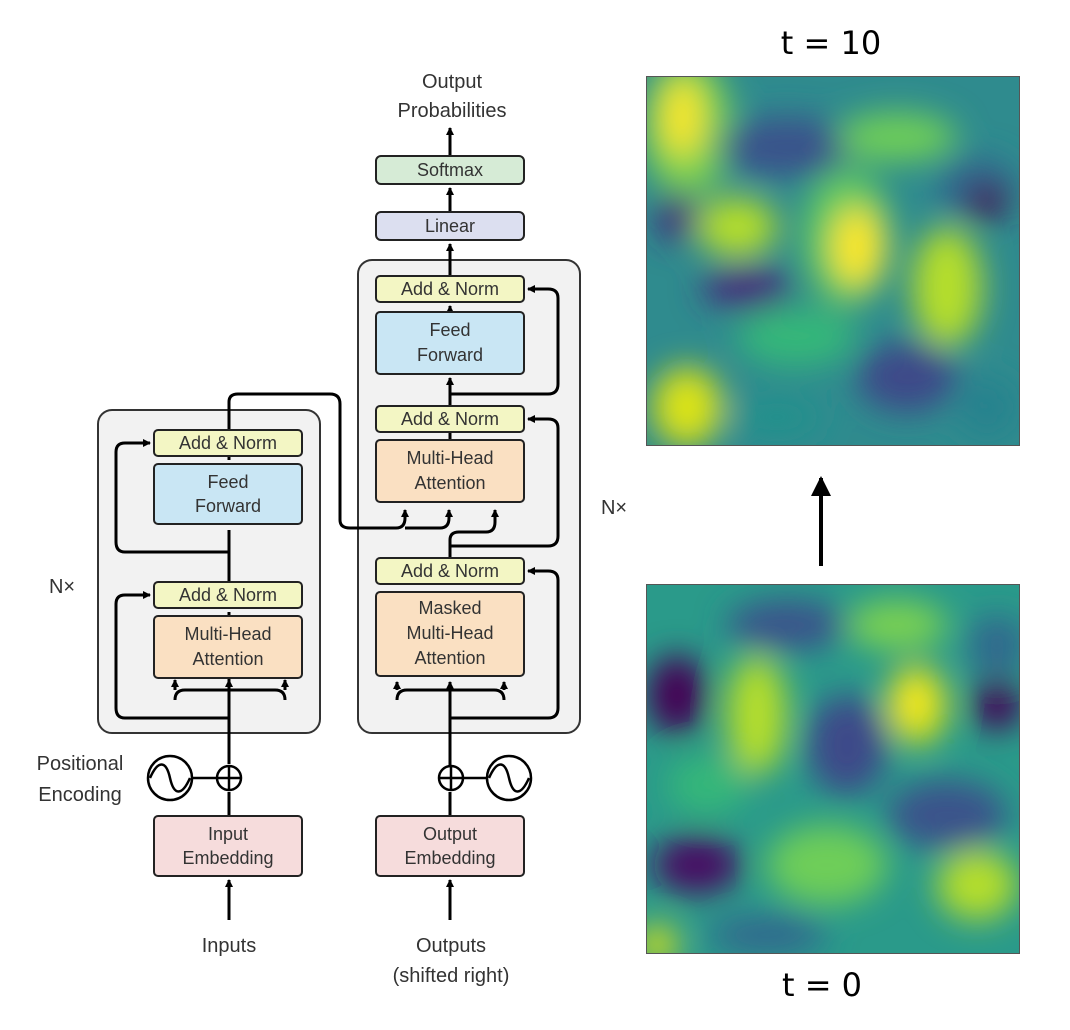  Describe the element at coordinates (450, 471) in the screenshot. I see `decoder-cross-attention: Multi-Head Attention` at that location.